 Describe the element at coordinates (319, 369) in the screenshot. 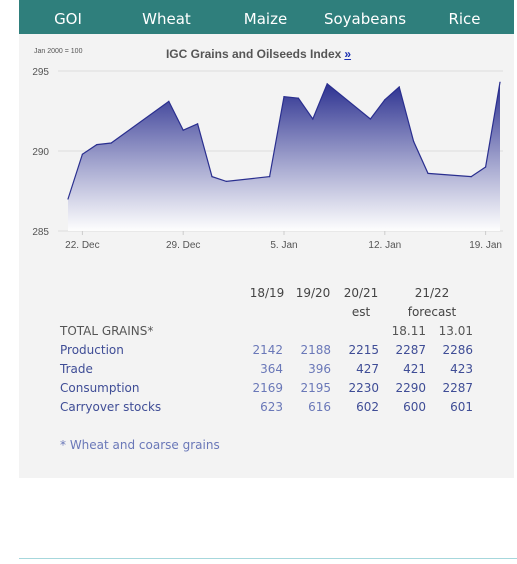

I see `table-cell: 396` at that location.